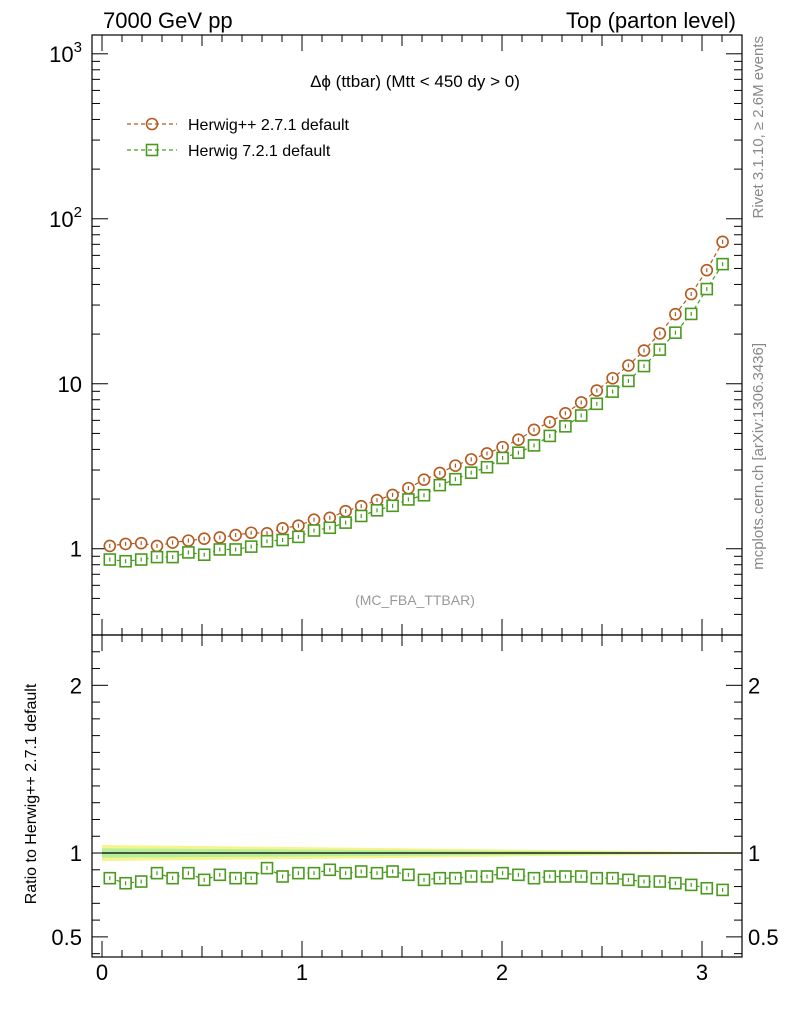  What do you see at coordinates (76, 549) in the screenshot?
I see `main-y-tick-label: 1` at bounding box center [76, 549].